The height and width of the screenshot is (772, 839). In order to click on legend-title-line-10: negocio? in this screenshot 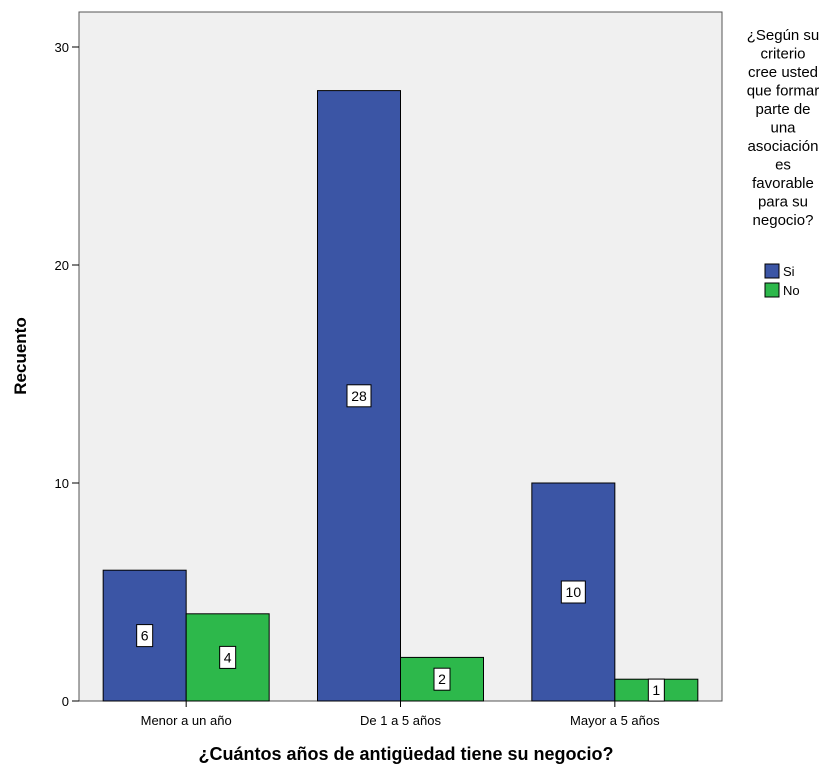, I will do `click(783, 220)`.